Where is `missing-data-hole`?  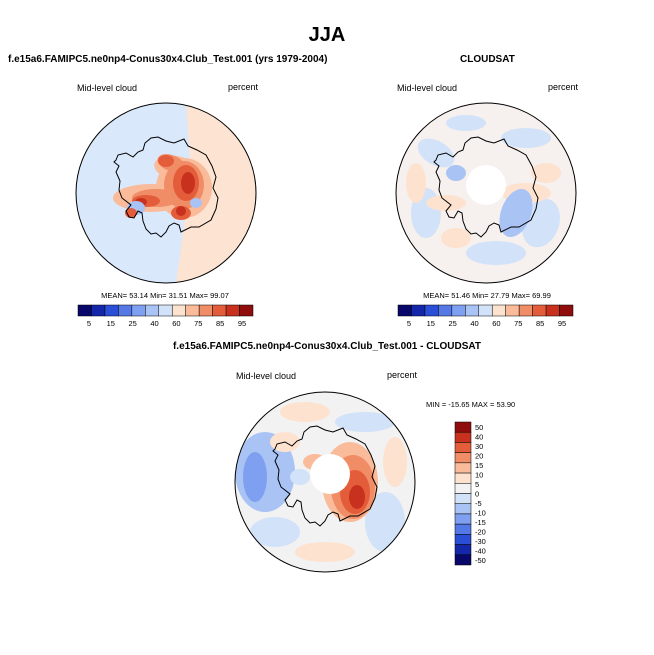 missing-data-hole is located at coordinates (486, 185).